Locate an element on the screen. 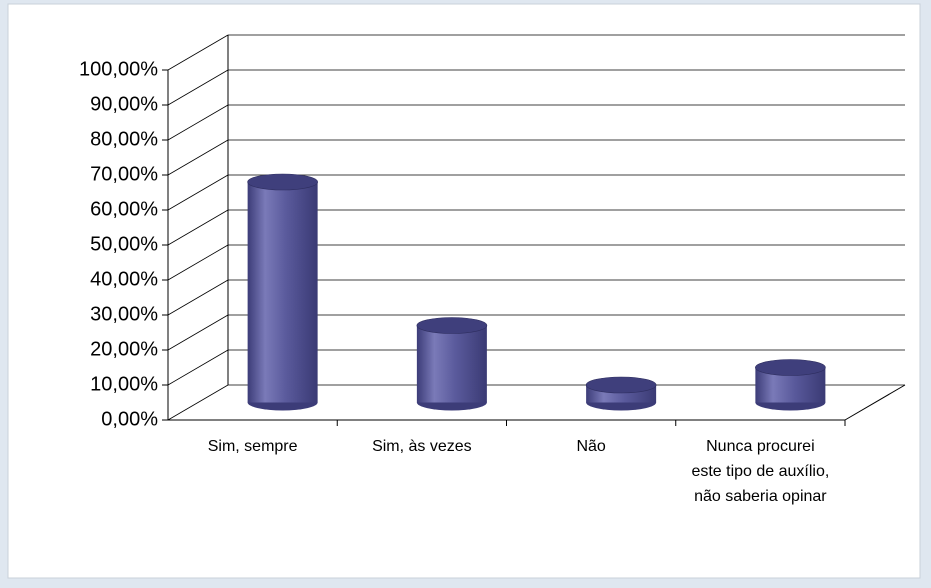  y-tick-label: 0,00% is located at coordinates (129, 419).